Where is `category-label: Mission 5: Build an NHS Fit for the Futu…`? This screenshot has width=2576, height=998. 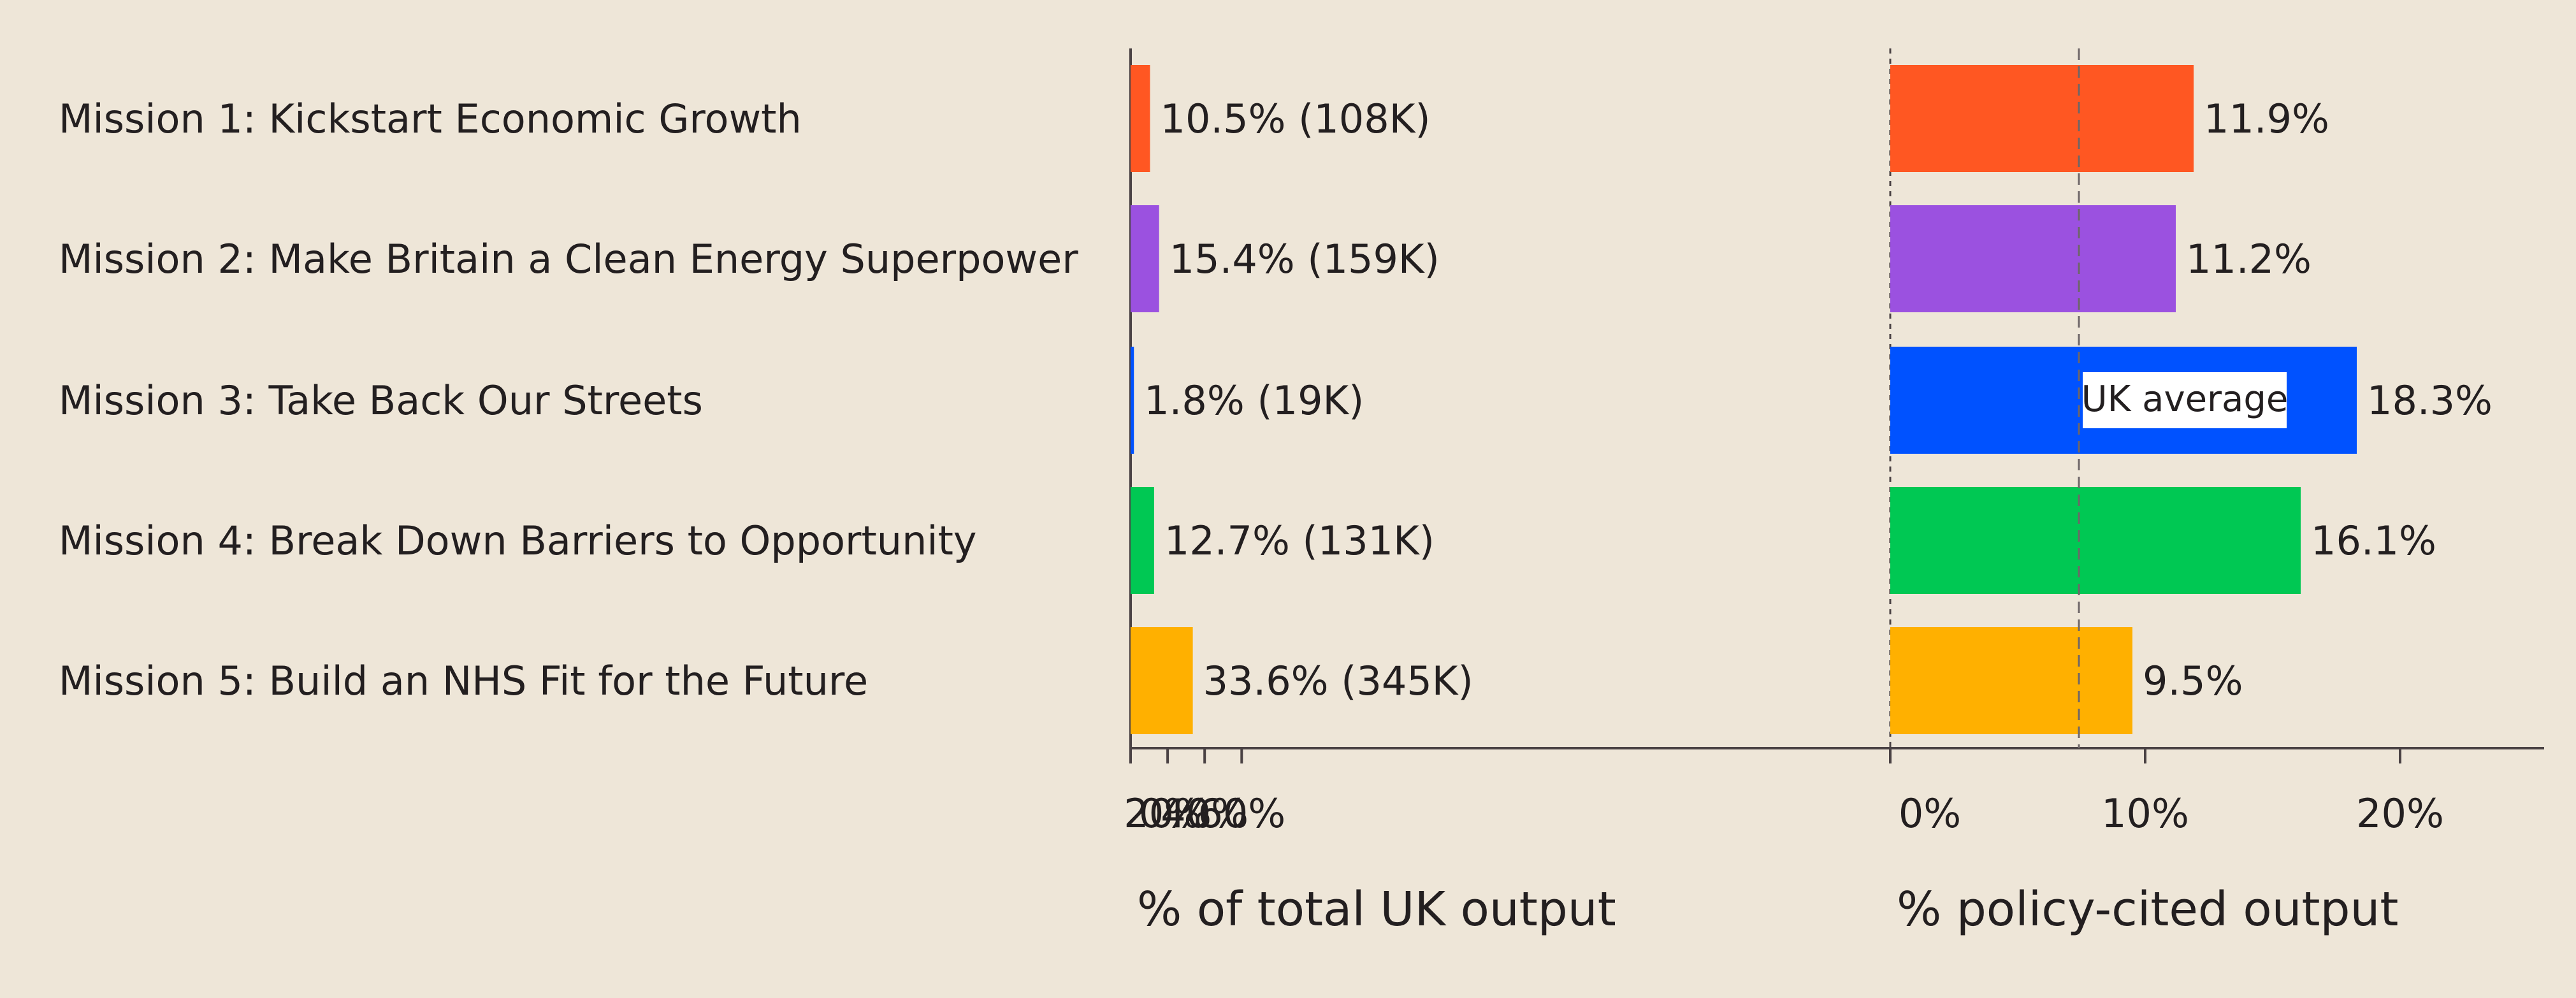 category-label: Mission 5: Build an NHS Fit for the Futu… is located at coordinates (463, 681).